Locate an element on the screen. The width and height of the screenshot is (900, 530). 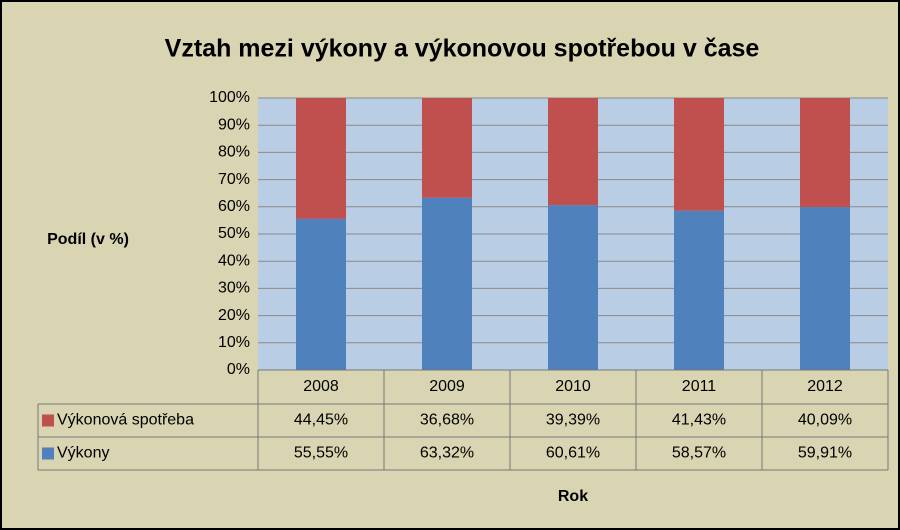
x-tick-label: 2008 is located at coordinates (321, 386).